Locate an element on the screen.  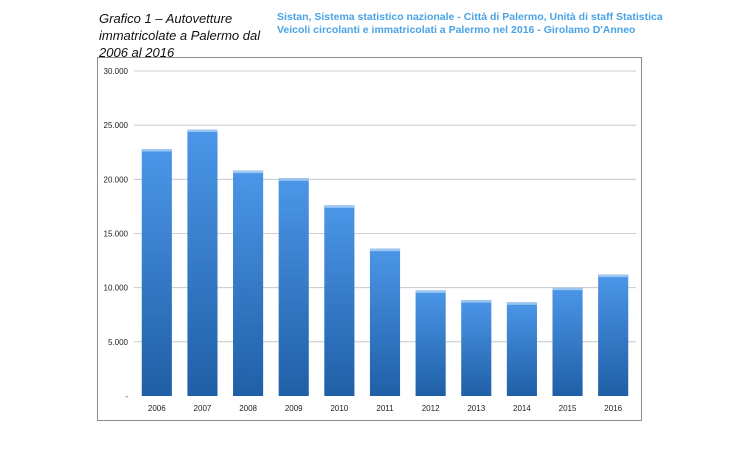
y-tick-label: - is located at coordinates (126, 396).